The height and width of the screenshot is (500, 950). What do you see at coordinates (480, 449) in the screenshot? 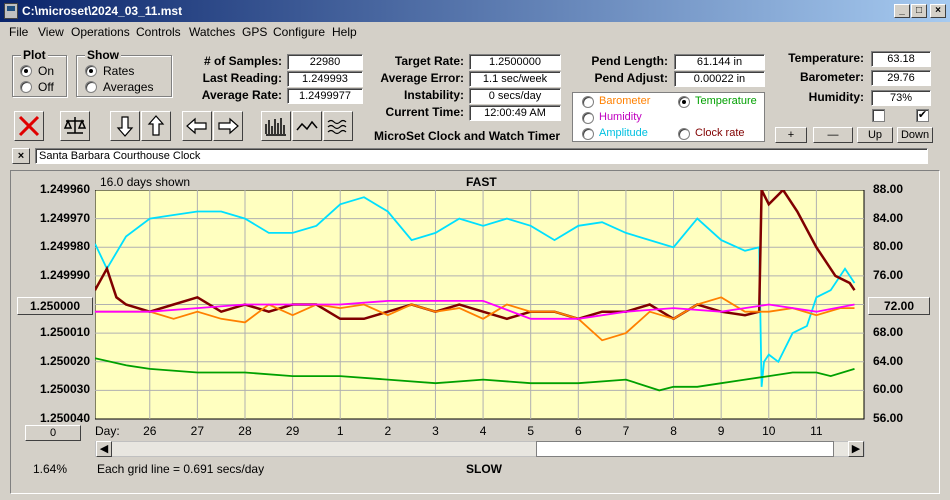
I see `horizontal-scrollbar: ◀ ▶` at bounding box center [480, 449].